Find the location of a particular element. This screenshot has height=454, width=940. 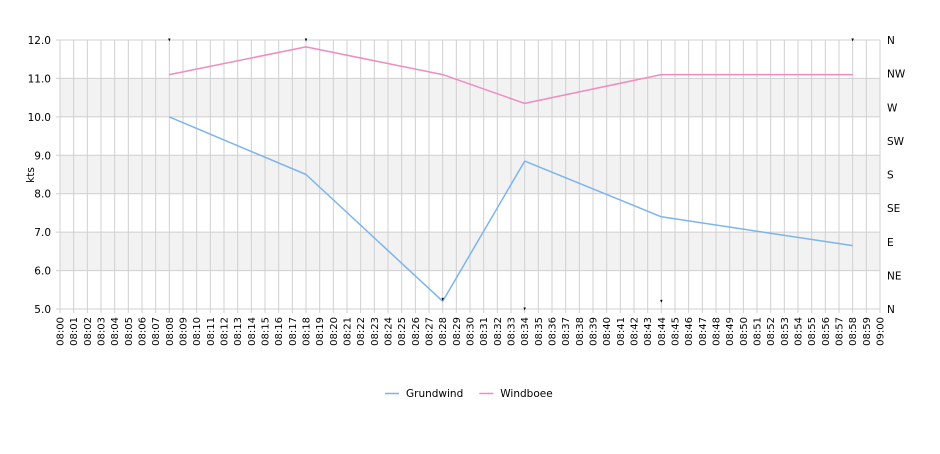

x-tick-label: 08:08 is located at coordinates (170, 331).